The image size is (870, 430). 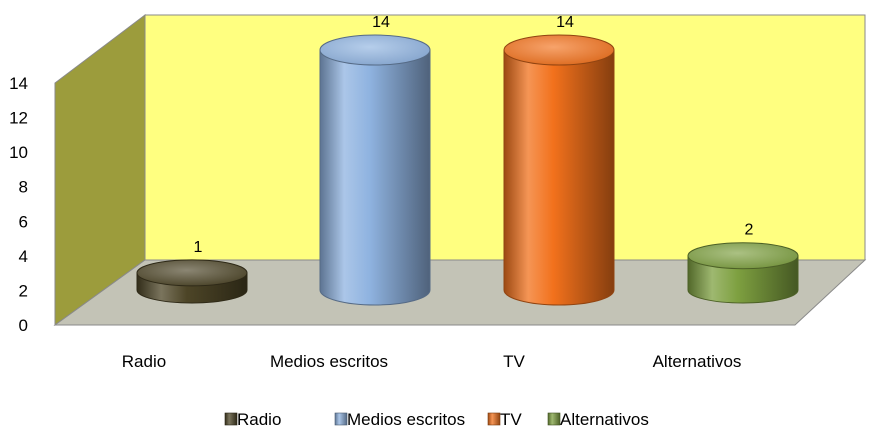 I want to click on y-tick-label: 2, so click(x=23, y=290).